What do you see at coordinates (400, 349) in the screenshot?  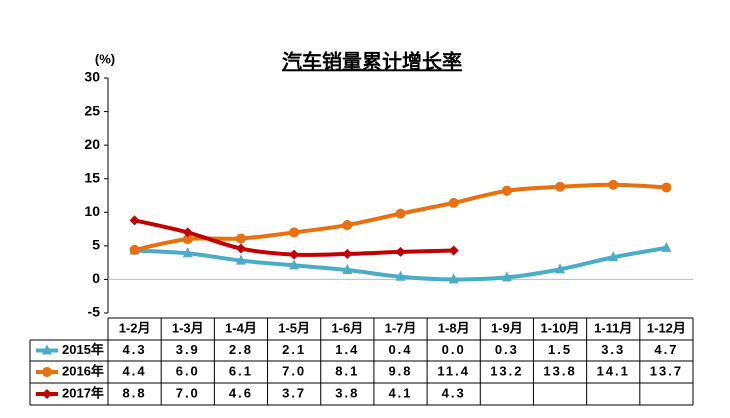 I see `table-value: 0.4` at bounding box center [400, 349].